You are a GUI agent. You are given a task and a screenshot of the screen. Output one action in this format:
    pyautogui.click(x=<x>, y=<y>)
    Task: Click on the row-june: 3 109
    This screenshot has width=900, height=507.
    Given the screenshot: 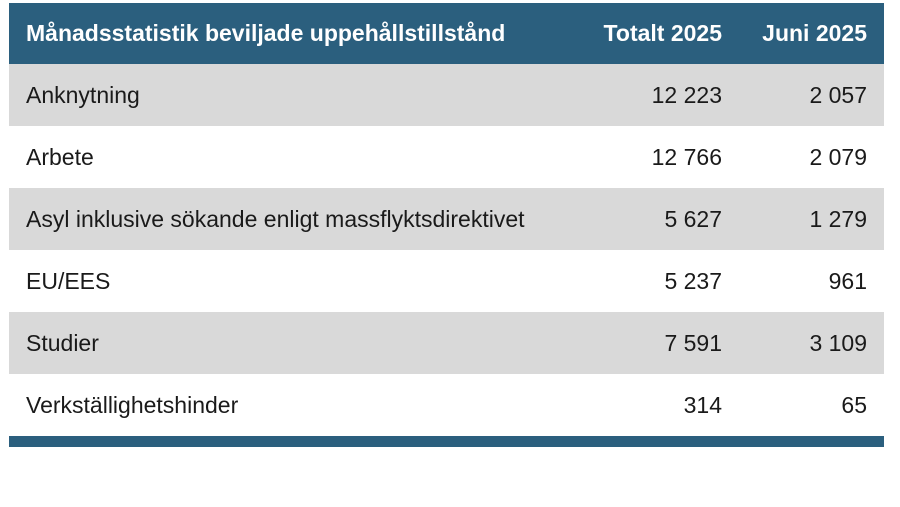 What is the action you would take?
    pyautogui.click(x=811, y=343)
    